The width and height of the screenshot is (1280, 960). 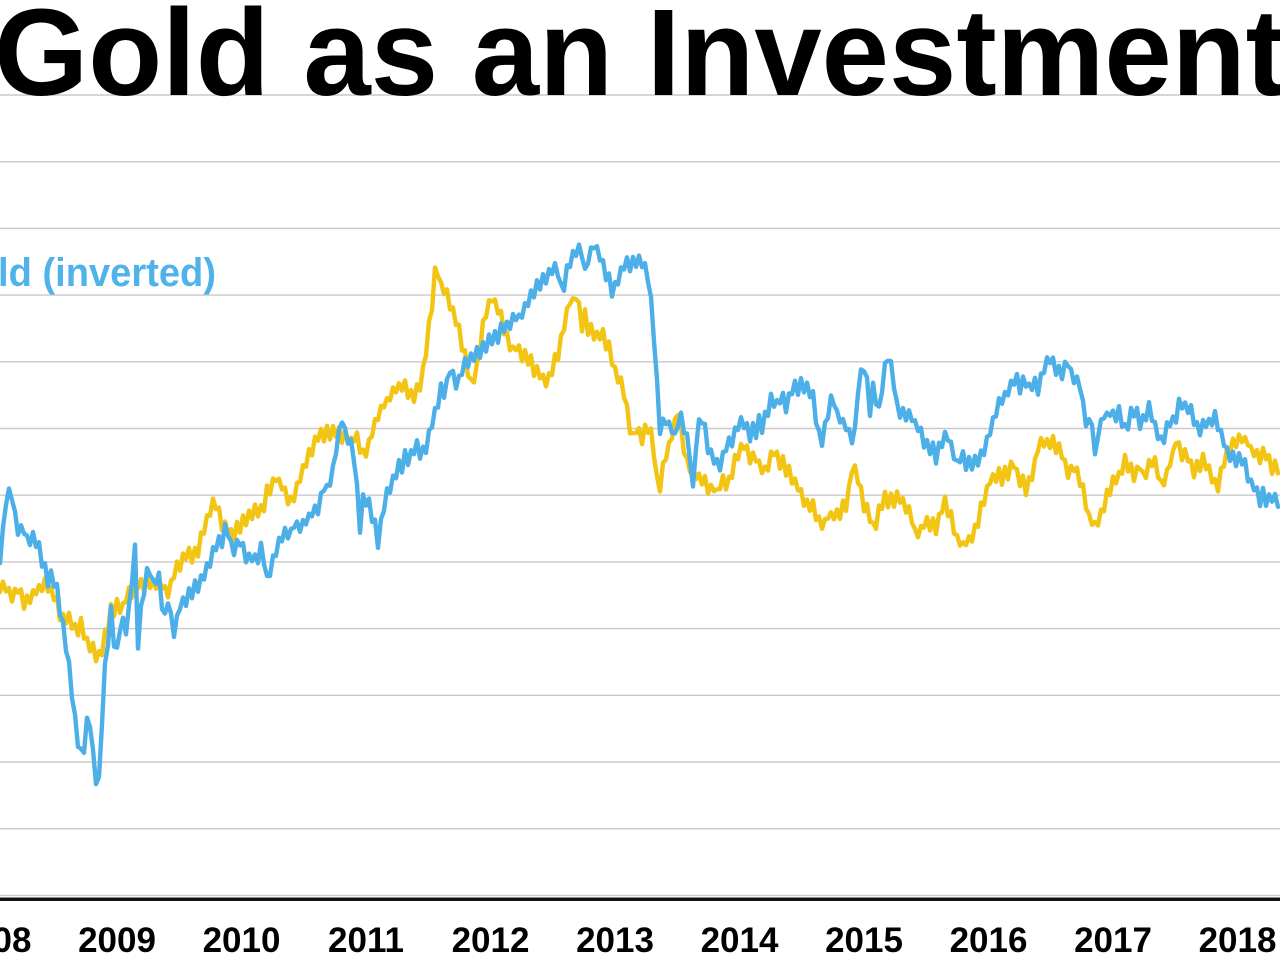 I want to click on svg-text: Gold as an Investment, so click(x=640, y=61).